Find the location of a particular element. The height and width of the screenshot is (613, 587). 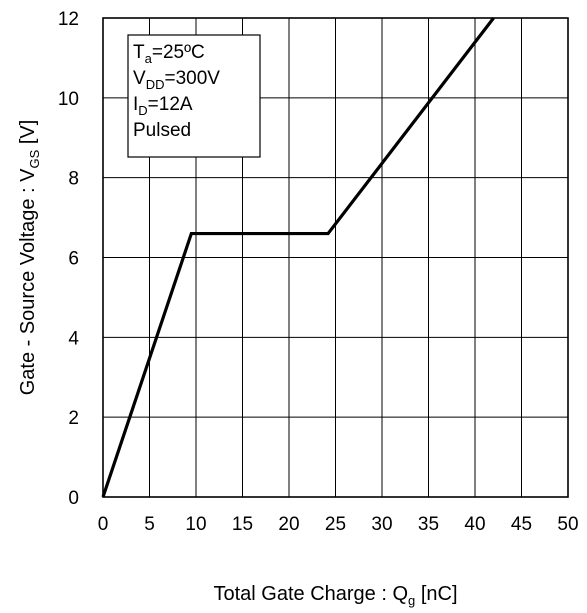

legend-line-rest: =25ºC is located at coordinates (178, 52).